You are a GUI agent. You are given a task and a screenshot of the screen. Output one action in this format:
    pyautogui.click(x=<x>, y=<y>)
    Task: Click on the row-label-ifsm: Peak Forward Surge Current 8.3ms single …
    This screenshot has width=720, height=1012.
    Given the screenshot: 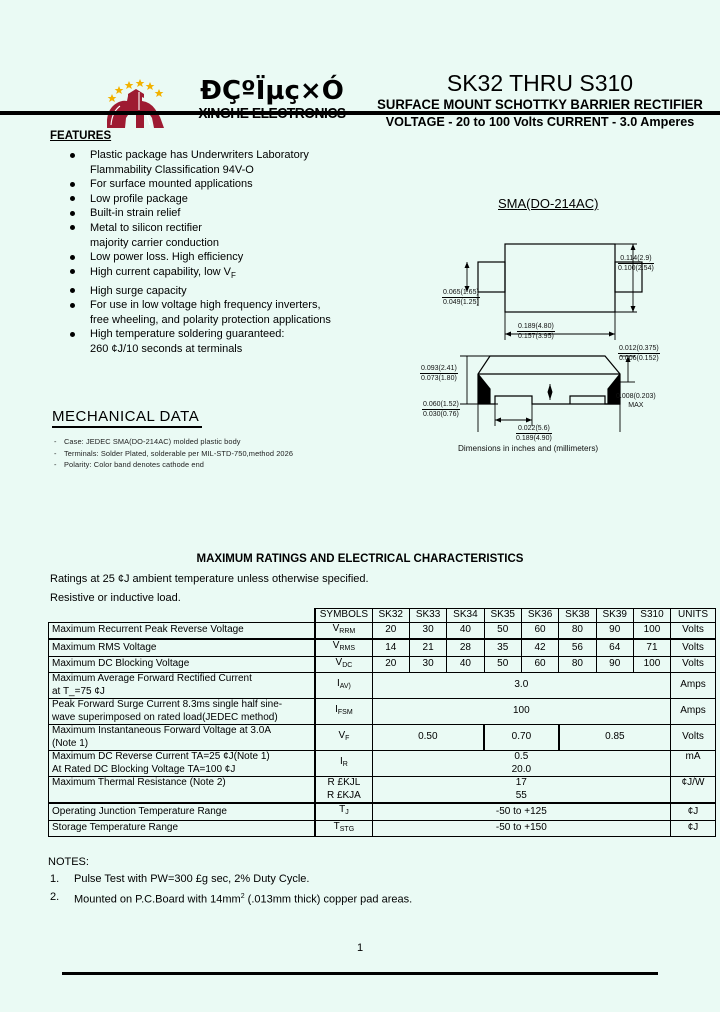 What is the action you would take?
    pyautogui.click(x=182, y=711)
    